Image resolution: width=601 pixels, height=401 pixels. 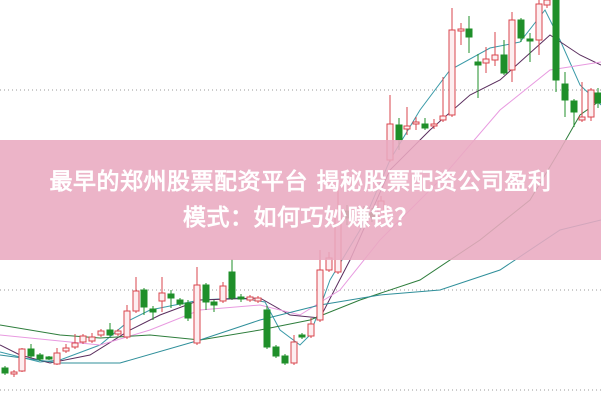 What do you see at coordinates (300, 182) in the screenshot?
I see `article-title-line-1: 最早的郑州股票配资平台 揭秘股票配资公司盈利` at bounding box center [300, 182].